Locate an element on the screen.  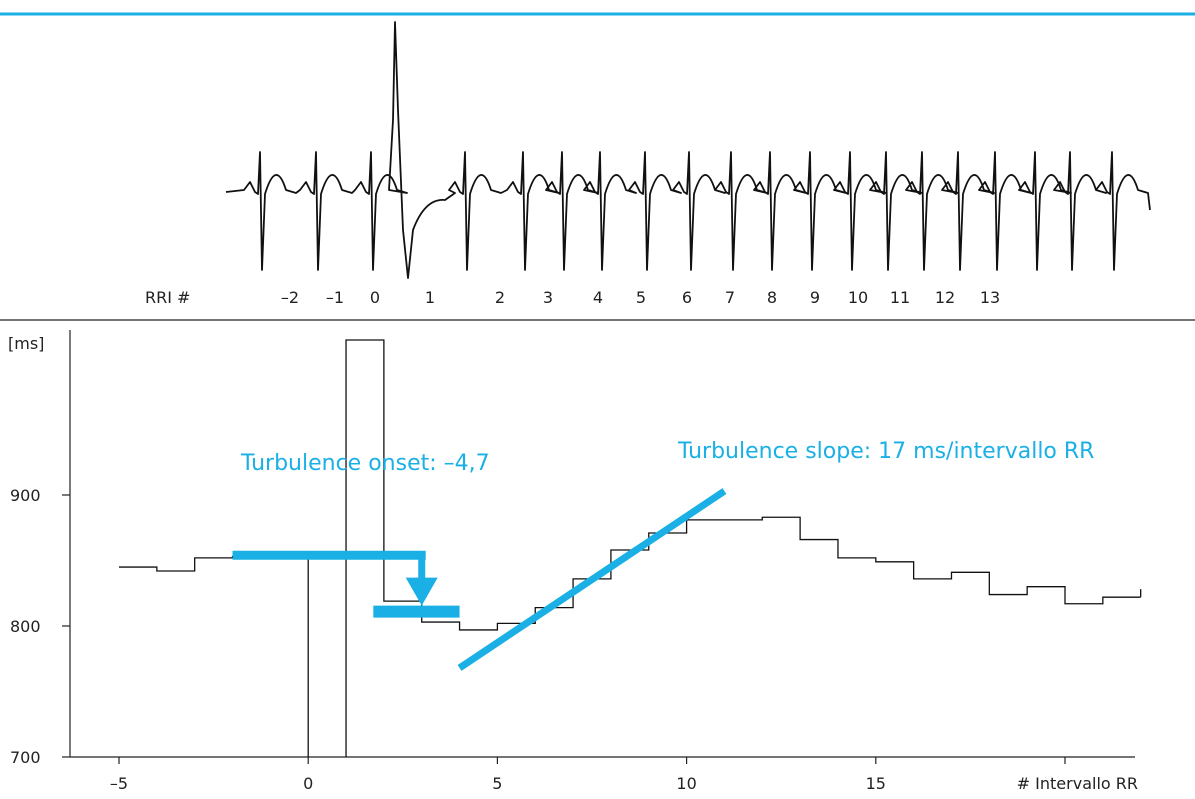
rri-labels: –2 –1 0 1 2 3 4 5 6 7 8 9 10 11 12 13 is located at coordinates (640, 297).